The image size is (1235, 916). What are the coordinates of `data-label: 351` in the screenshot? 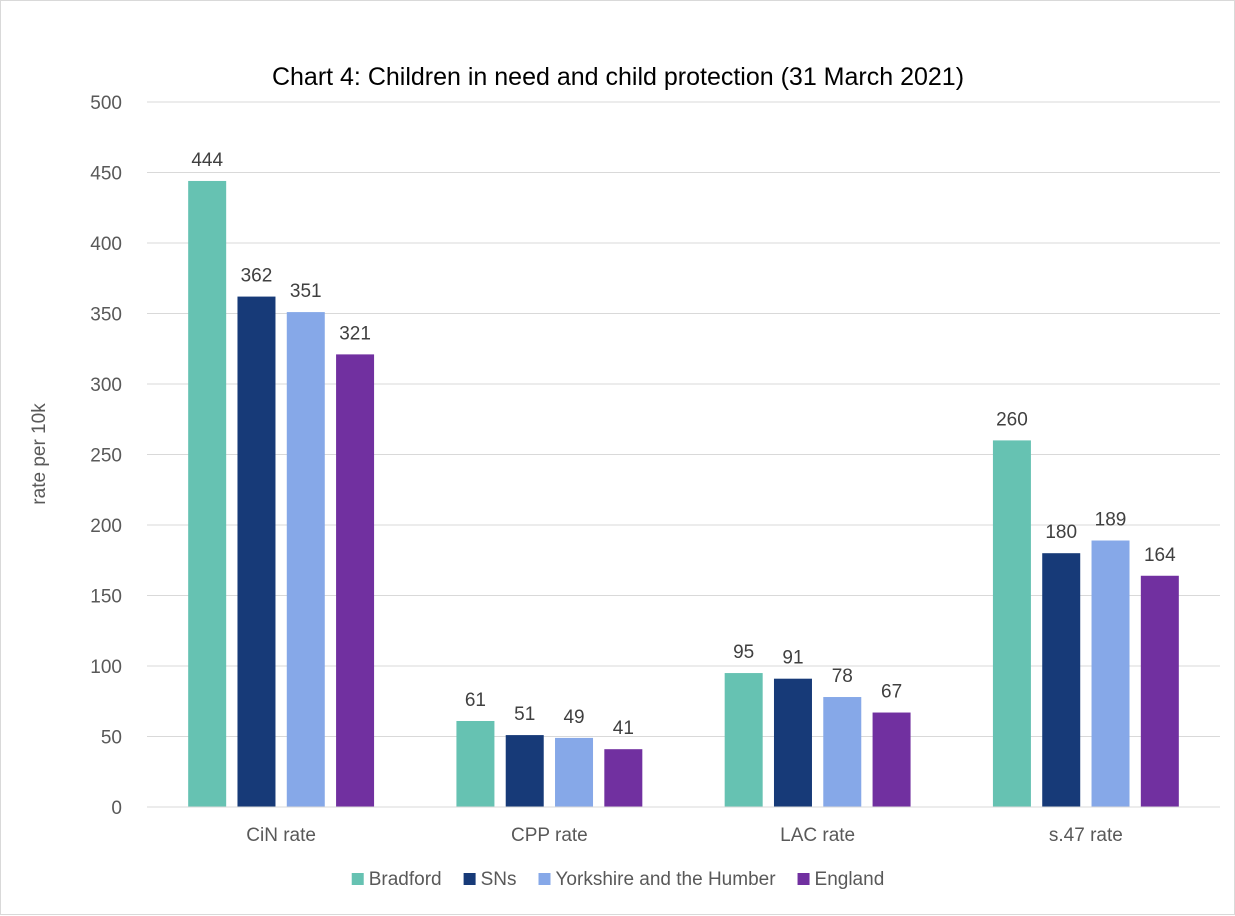 It's located at (306, 291).